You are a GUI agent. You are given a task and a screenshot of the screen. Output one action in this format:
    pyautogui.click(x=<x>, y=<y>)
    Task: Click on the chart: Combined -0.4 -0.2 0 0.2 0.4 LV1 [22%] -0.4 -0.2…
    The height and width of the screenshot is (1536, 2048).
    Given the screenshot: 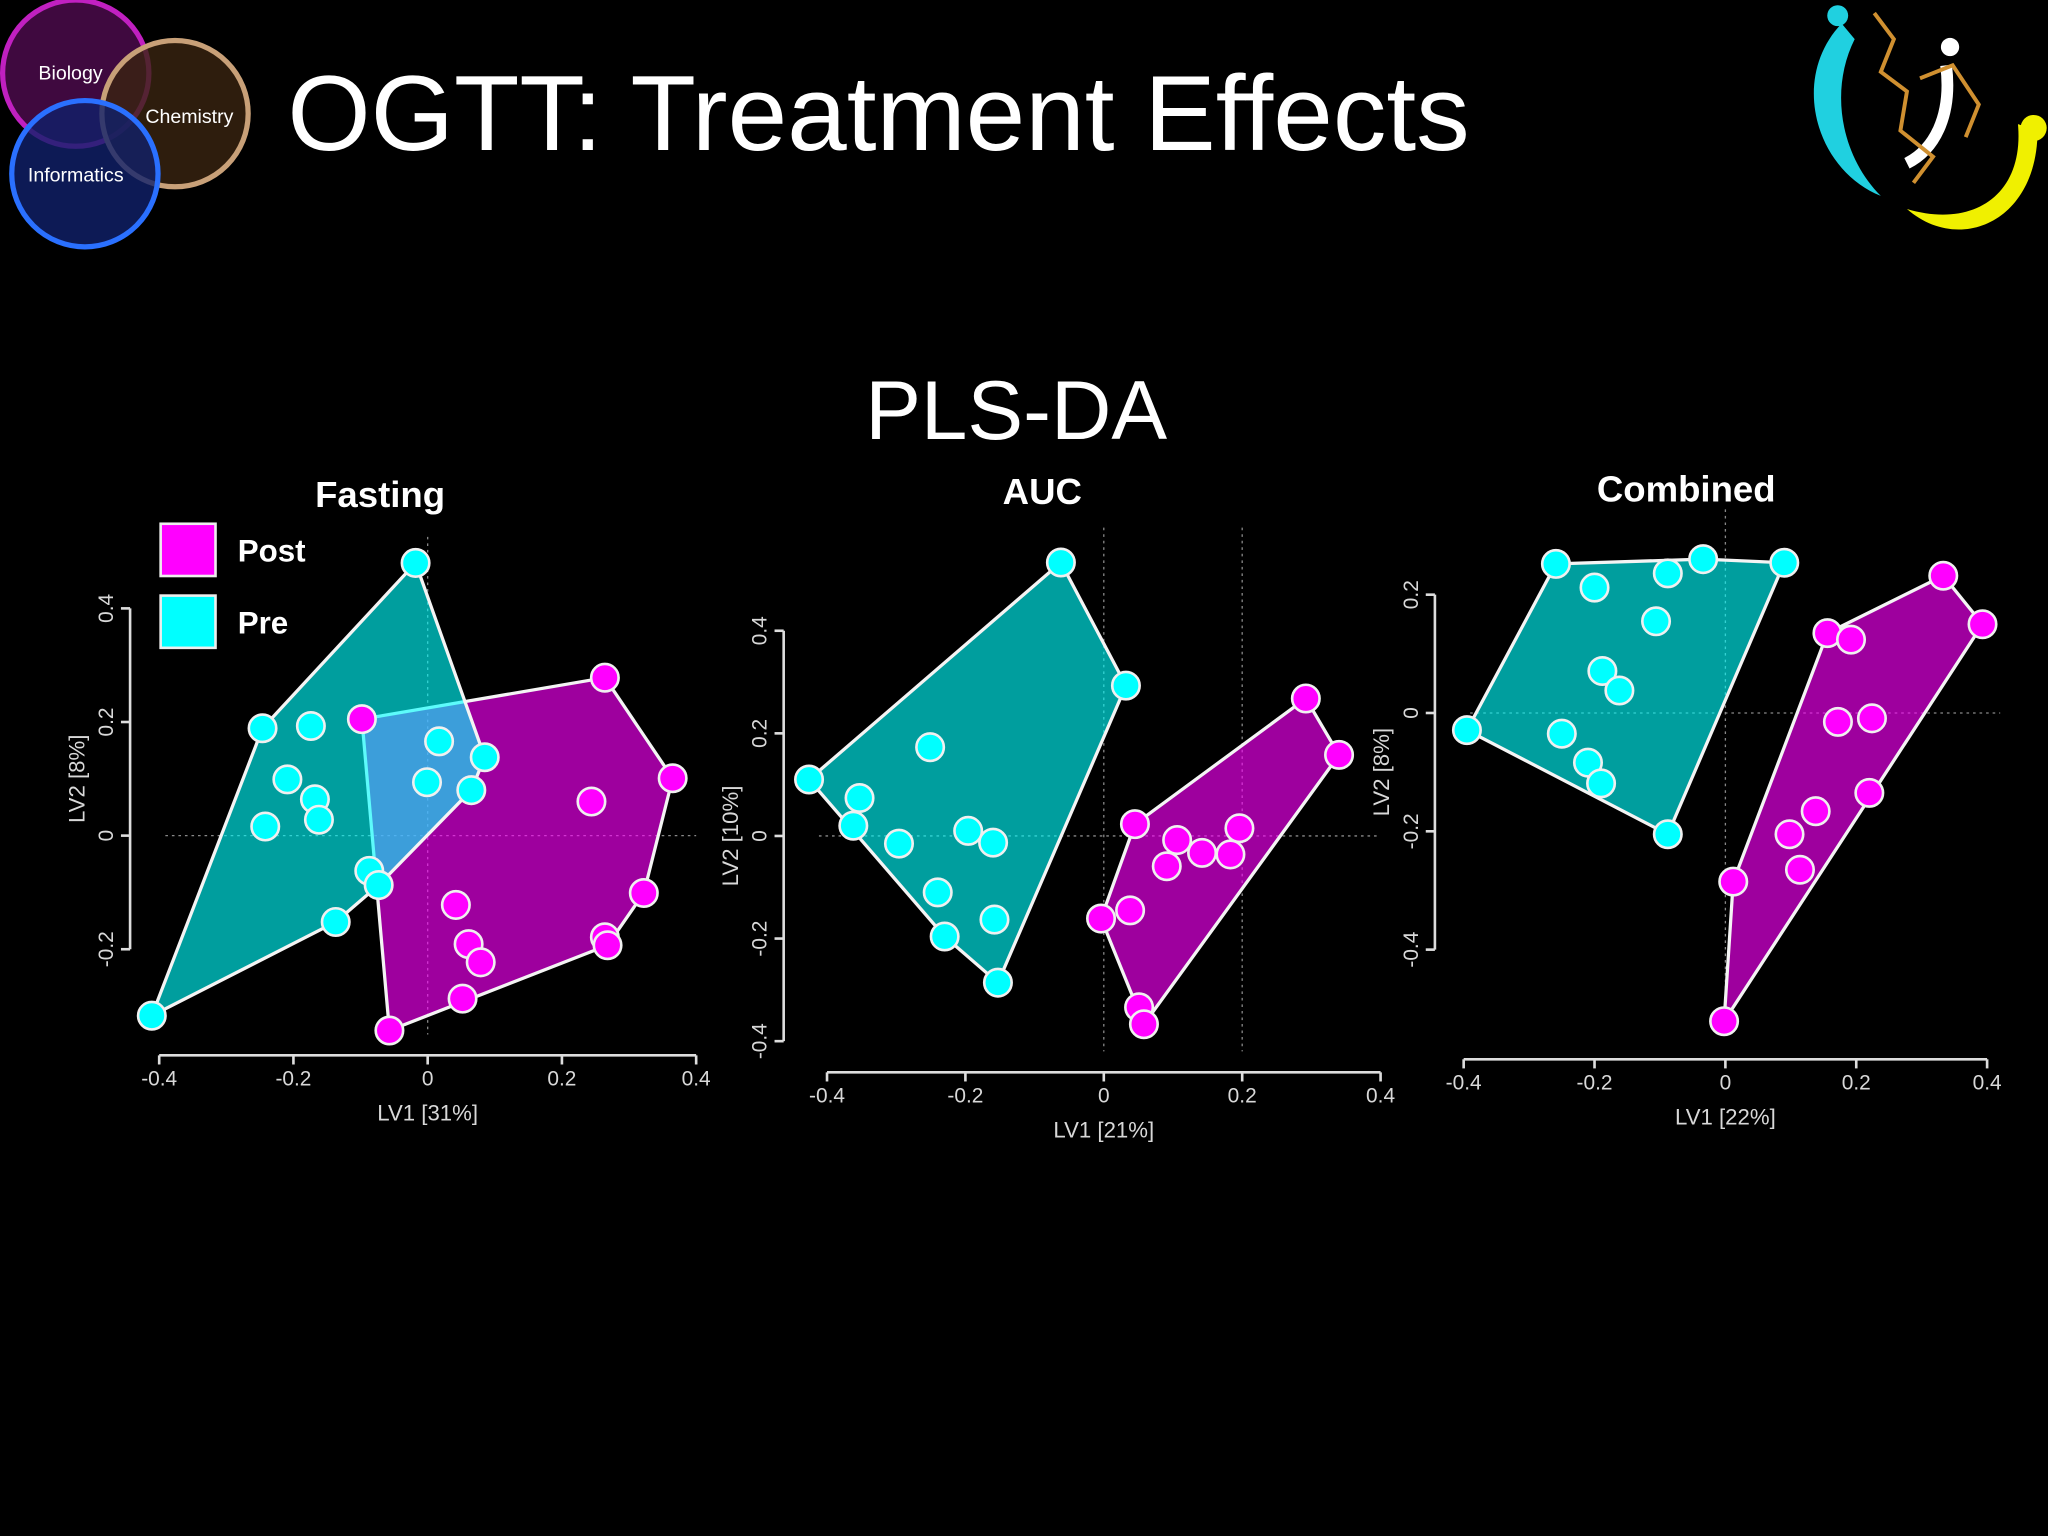 What is the action you would take?
    pyautogui.click(x=1685, y=799)
    